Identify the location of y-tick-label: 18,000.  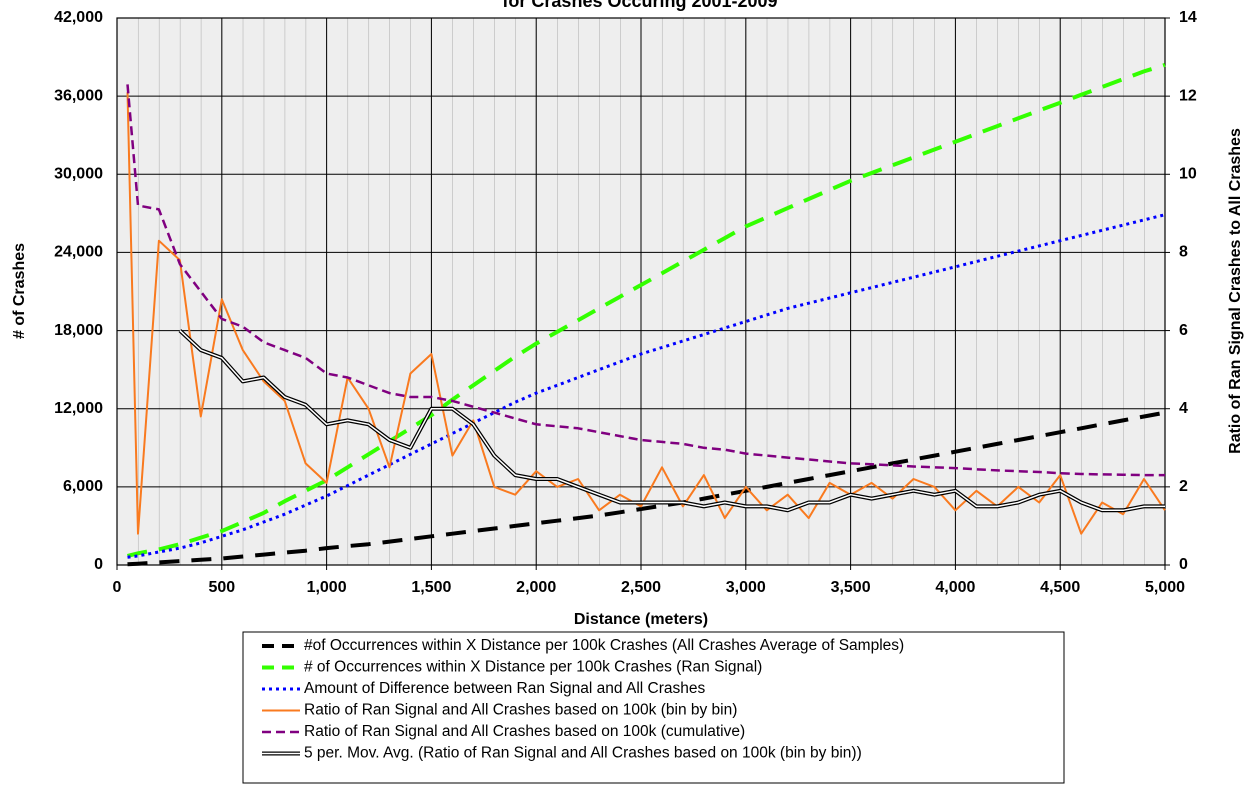
(78, 330).